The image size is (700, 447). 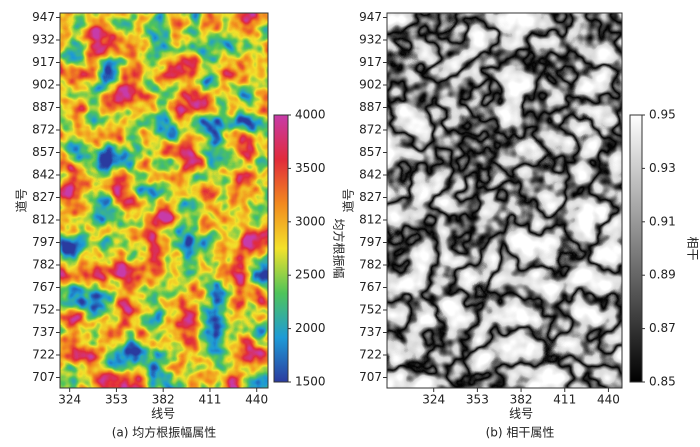 What do you see at coordinates (662, 115) in the screenshot?
I see `colorbar-tick-label: 0.95` at bounding box center [662, 115].